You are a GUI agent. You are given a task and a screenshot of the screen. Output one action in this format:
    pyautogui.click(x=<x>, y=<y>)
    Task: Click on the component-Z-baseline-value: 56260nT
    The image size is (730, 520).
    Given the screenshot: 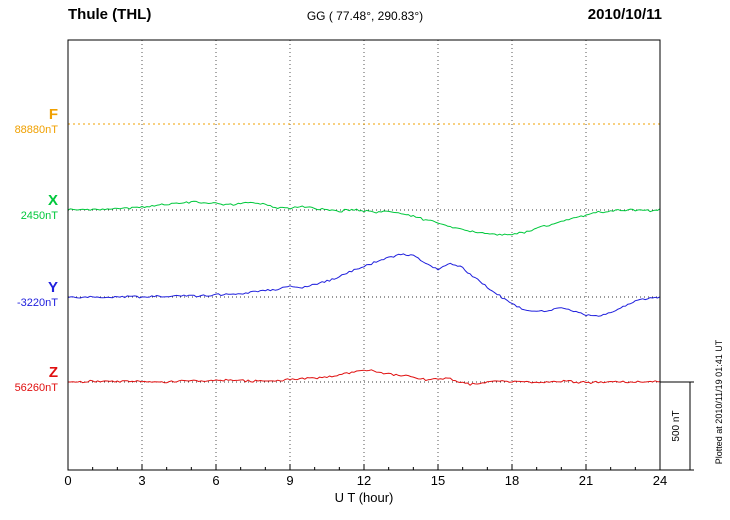 What is the action you would take?
    pyautogui.click(x=36, y=387)
    